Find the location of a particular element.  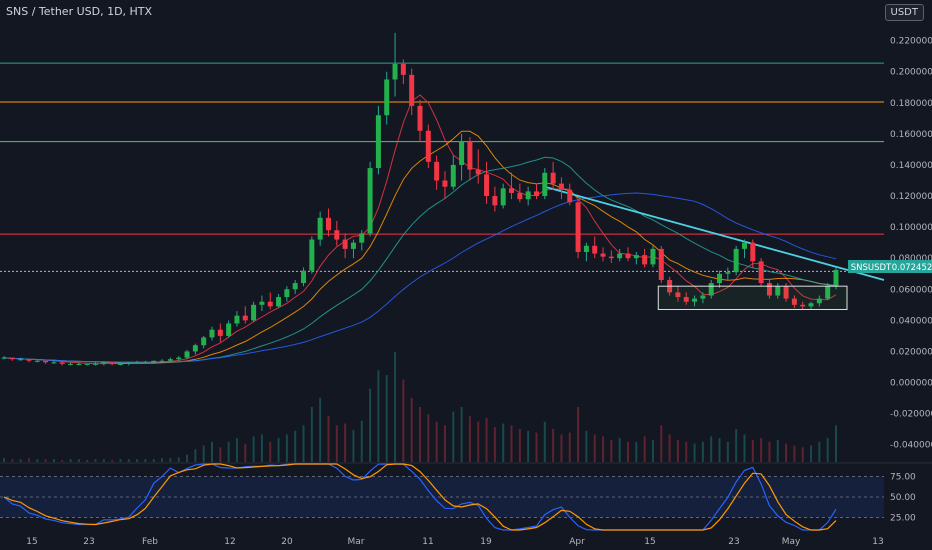

x-tick-label: 19 is located at coordinates (486, 542).